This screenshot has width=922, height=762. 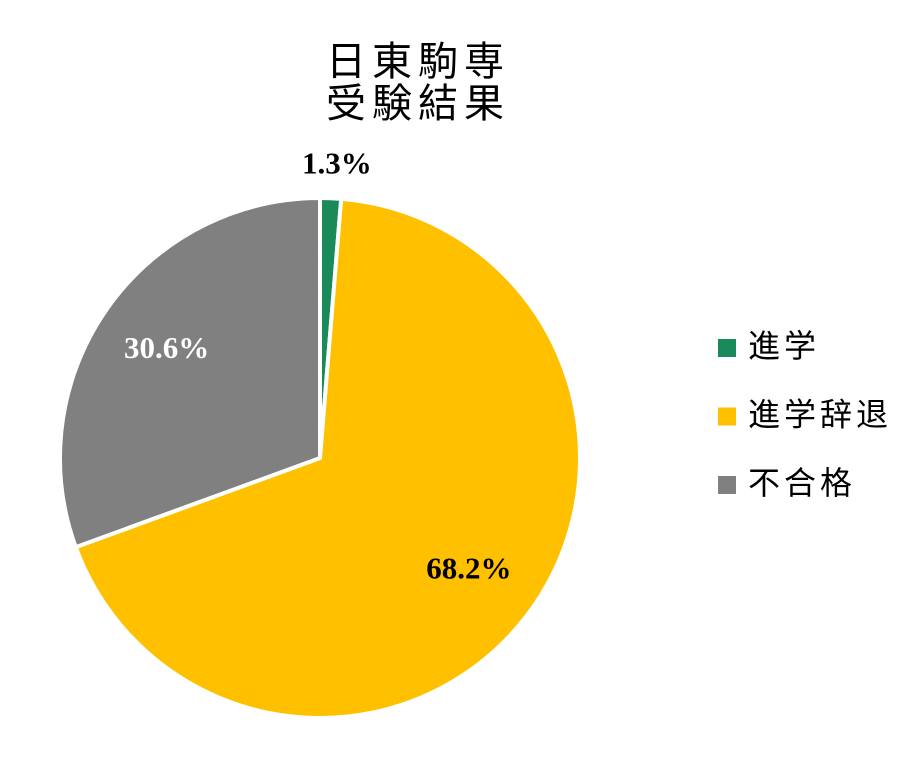 I want to click on data-label: 68.2%, so click(x=468, y=568).